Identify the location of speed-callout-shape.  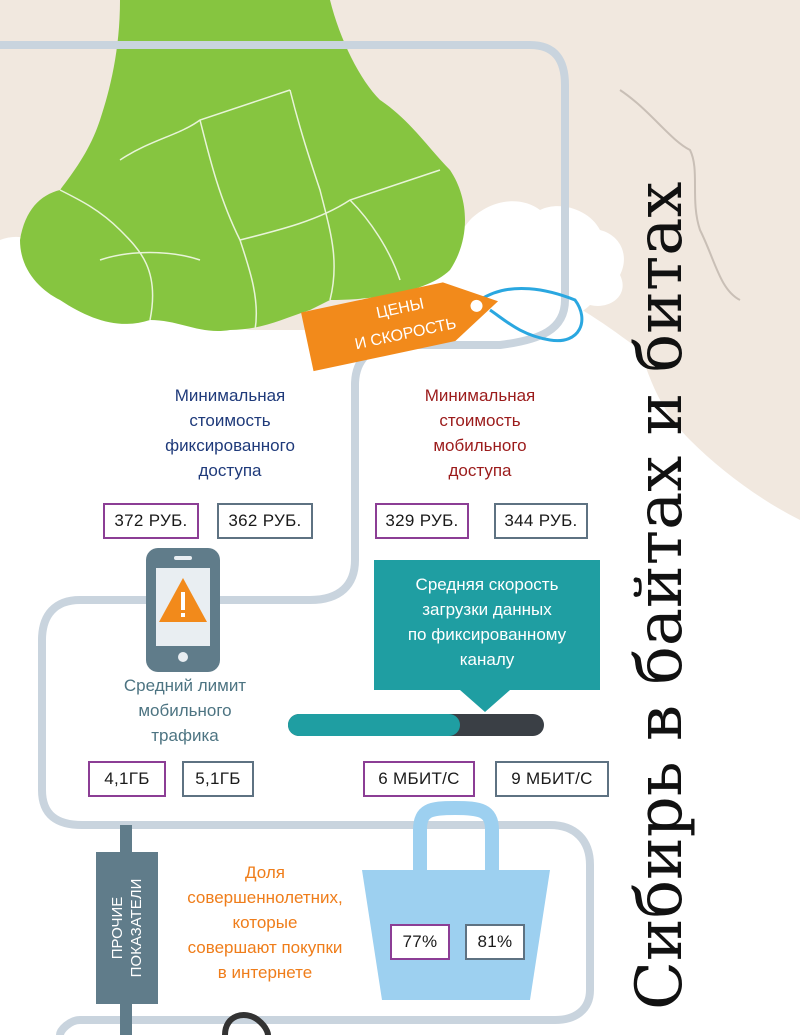
(487, 636).